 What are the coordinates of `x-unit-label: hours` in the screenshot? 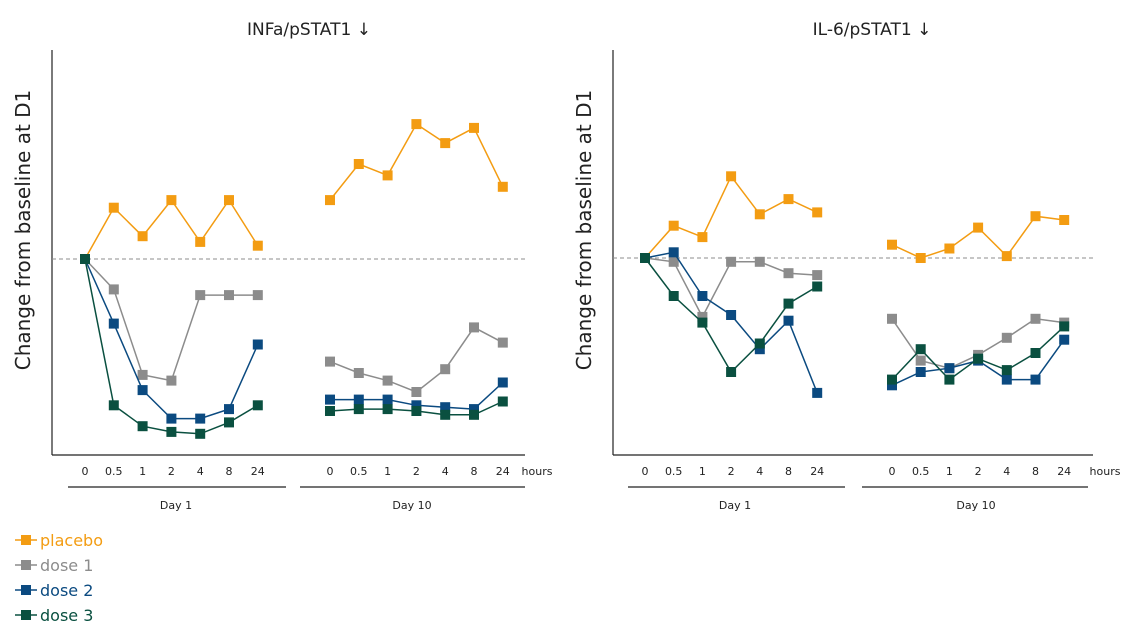 It's located at (1105, 471).